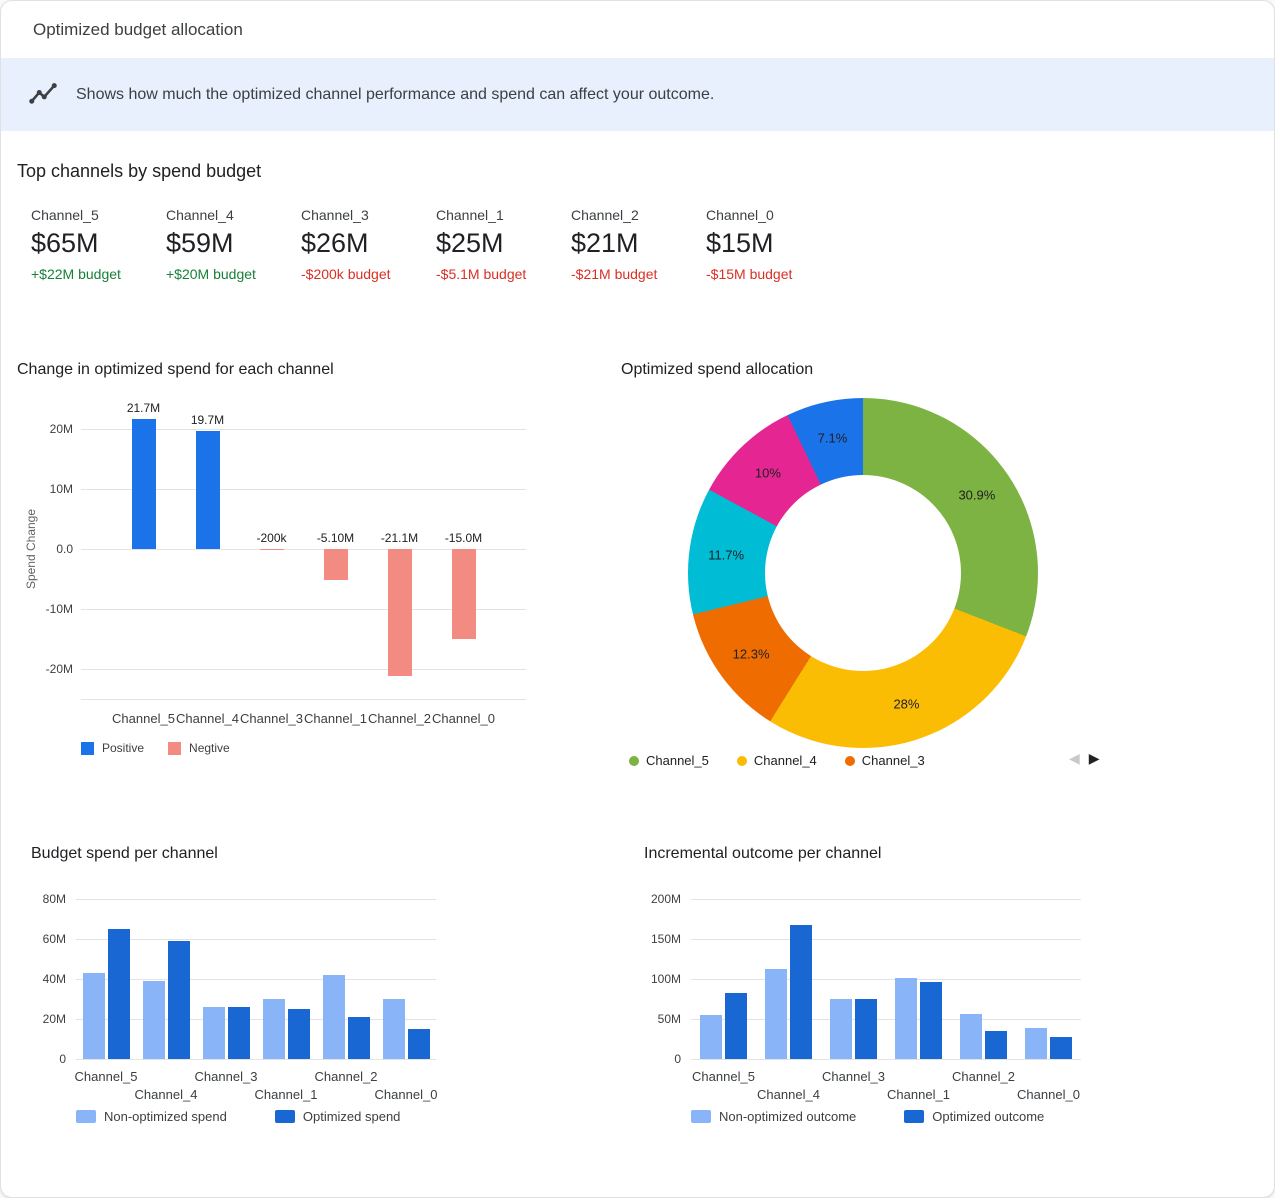  What do you see at coordinates (303, 699) in the screenshot?
I see `plot-baseline` at bounding box center [303, 699].